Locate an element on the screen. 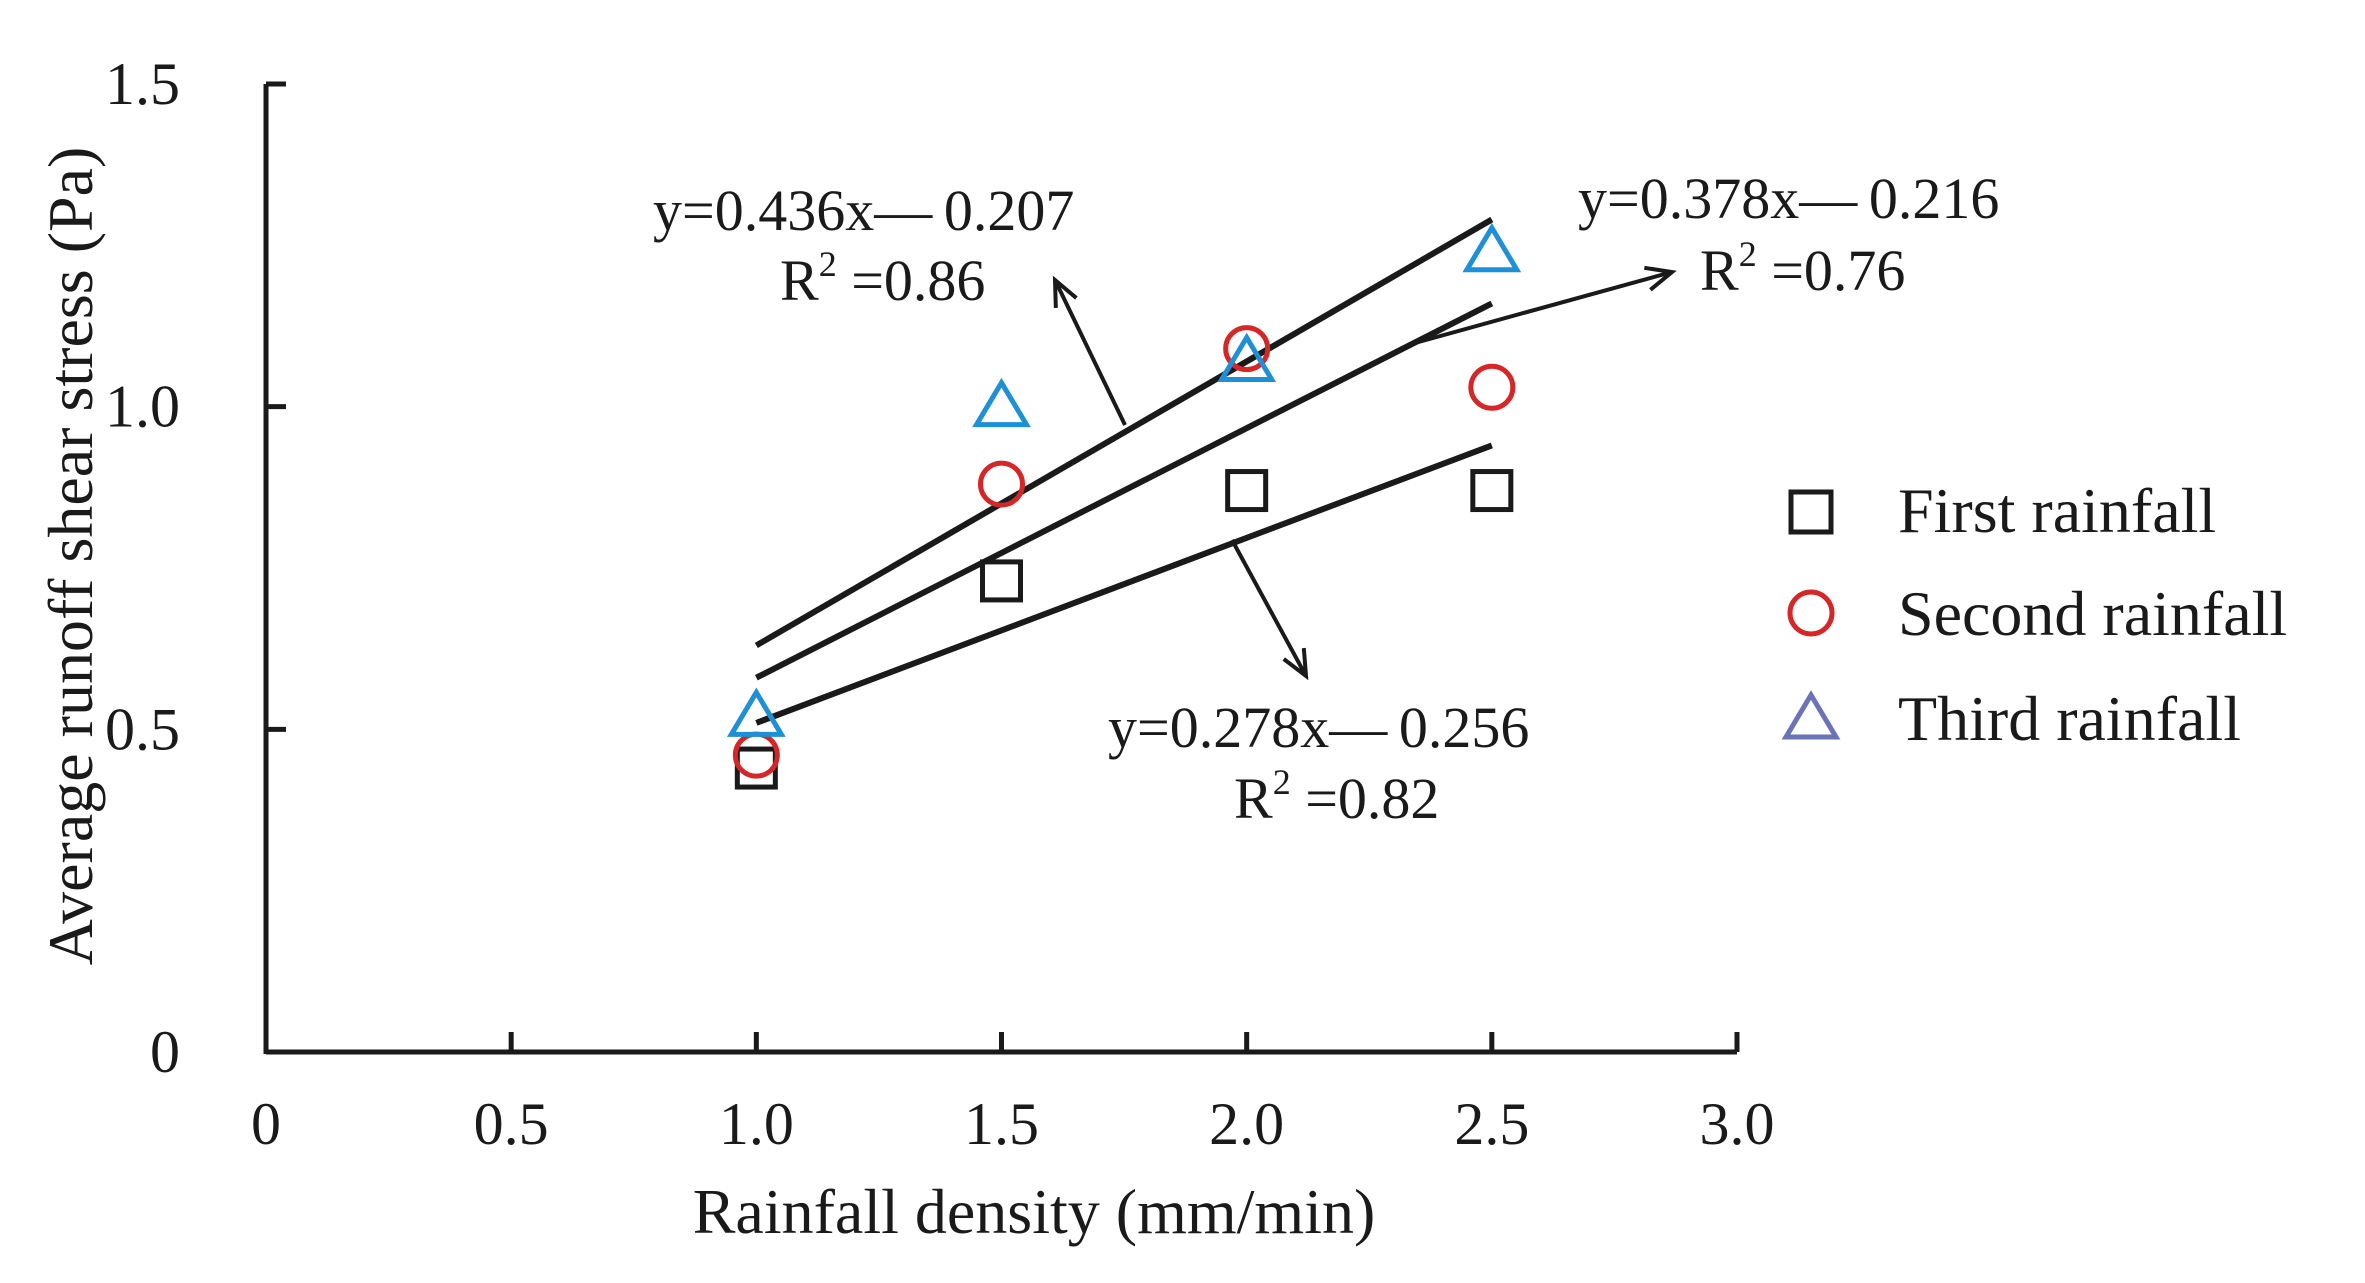  y-tick-label: 1.0 is located at coordinates (142, 407).